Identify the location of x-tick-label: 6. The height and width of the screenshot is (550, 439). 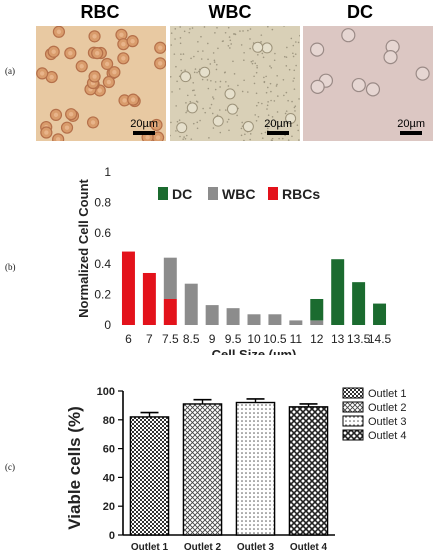
(128, 339).